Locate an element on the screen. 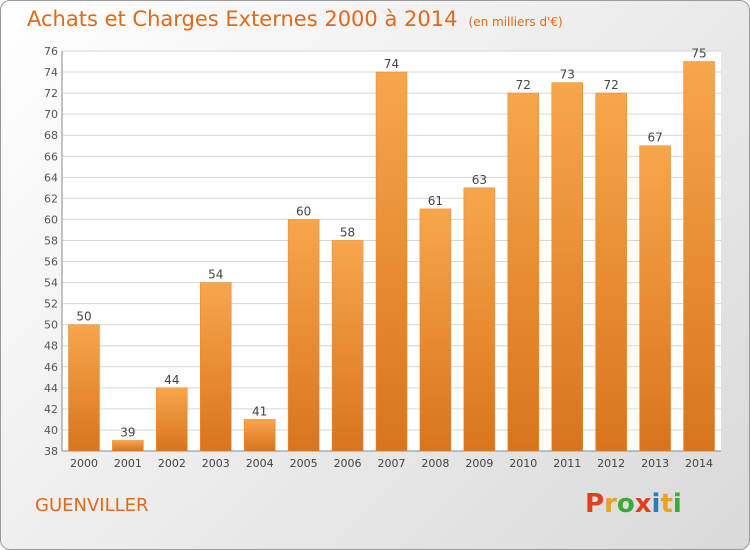 Image resolution: width=750 pixels, height=550 pixels. y-tick-label: 66 is located at coordinates (51, 156).